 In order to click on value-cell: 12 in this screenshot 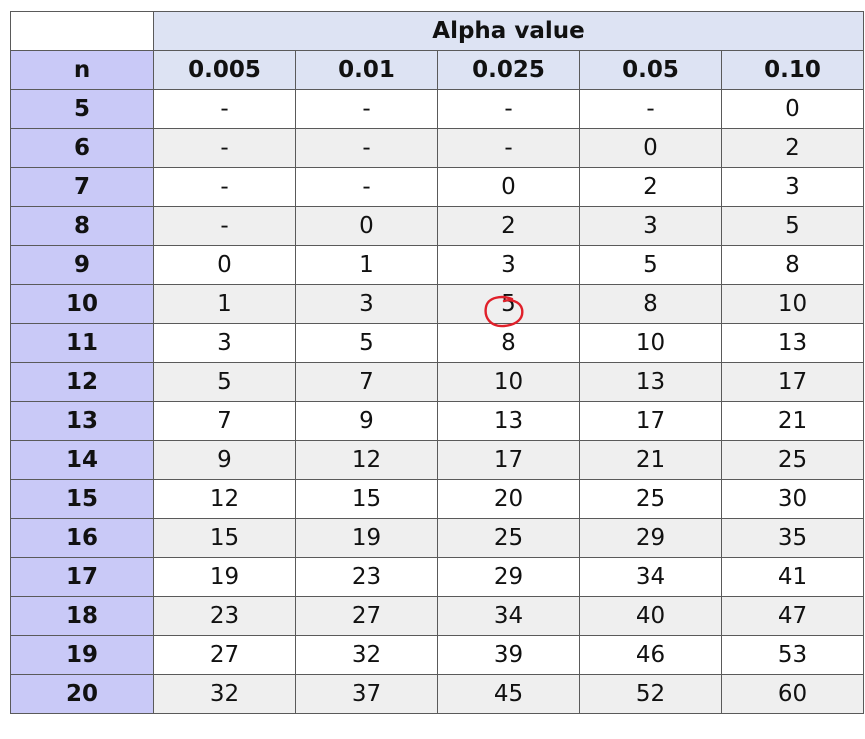, I will do `click(366, 460)`.